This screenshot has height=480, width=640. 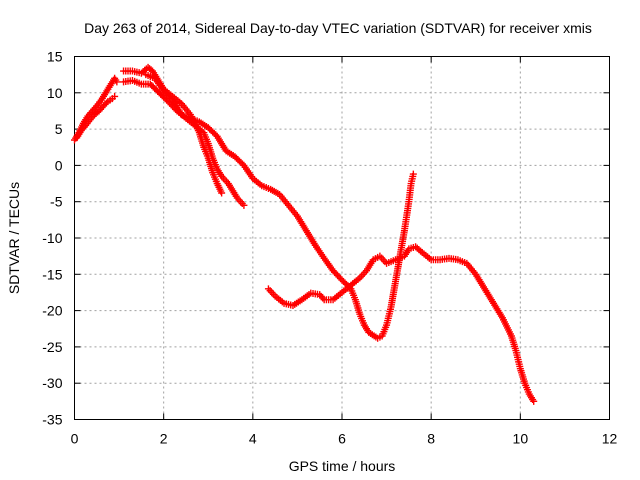 I want to click on x-tick-label: 12, so click(x=610, y=439).